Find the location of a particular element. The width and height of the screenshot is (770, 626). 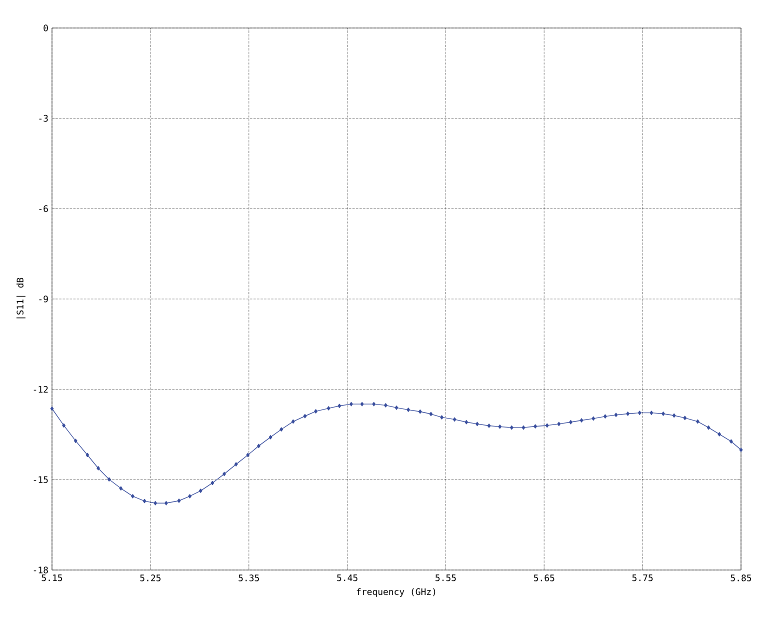

x-tick-label: 5.55 is located at coordinates (446, 578).